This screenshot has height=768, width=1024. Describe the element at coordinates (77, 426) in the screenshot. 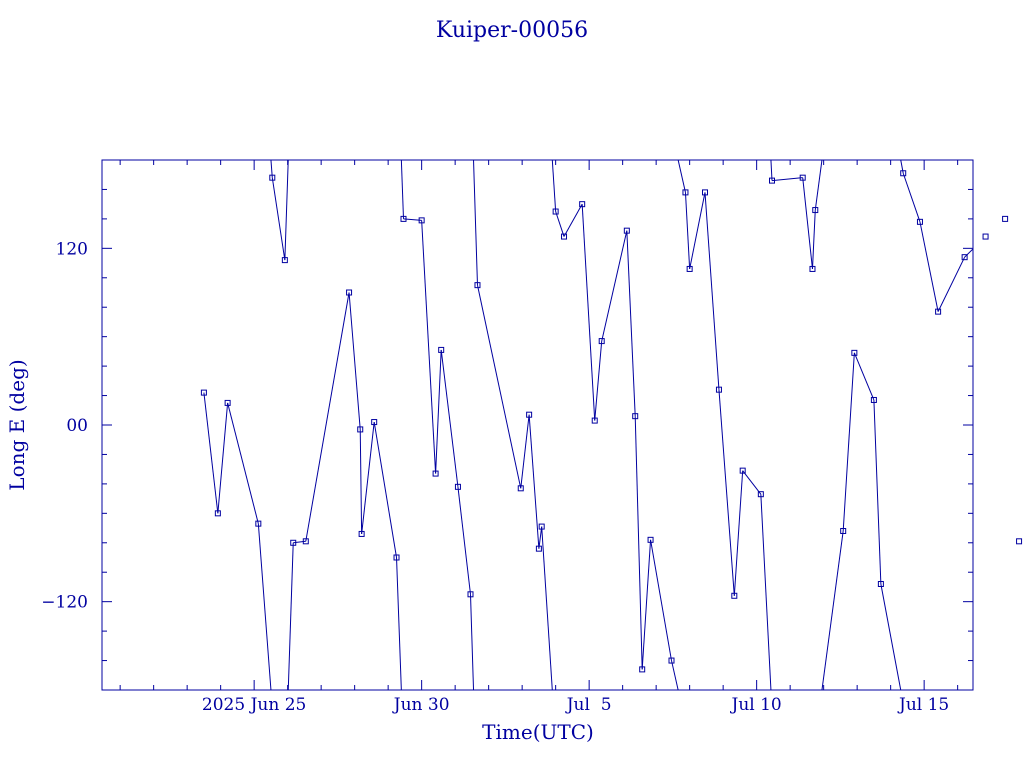

I see `y-tick-label: 00` at that location.